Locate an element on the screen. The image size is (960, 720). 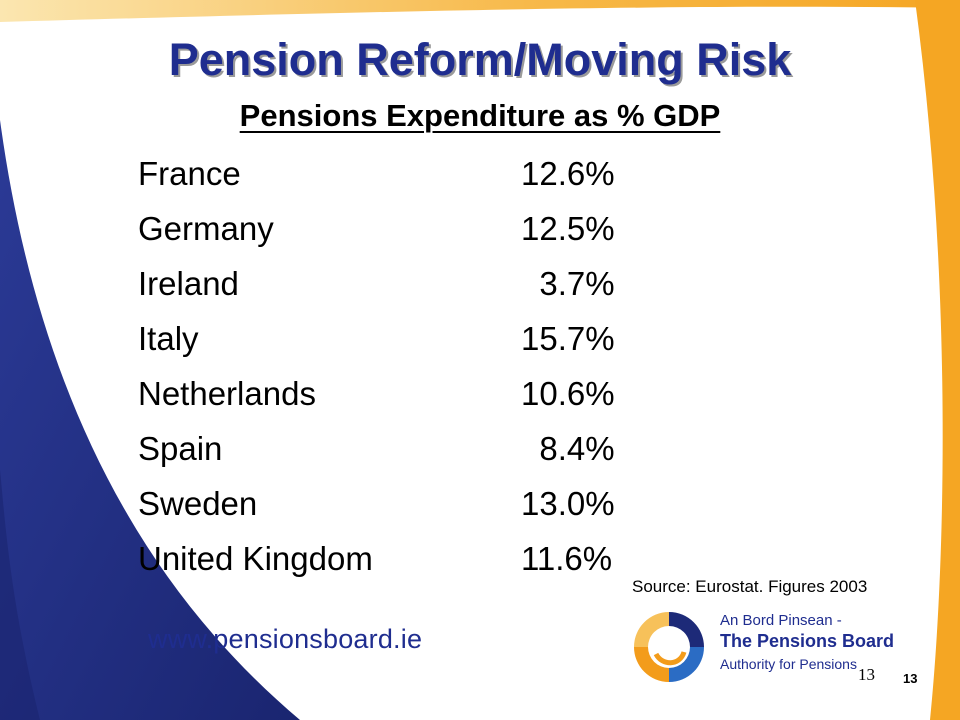
table-row: Germany 12.5% is located at coordinates (429, 228).